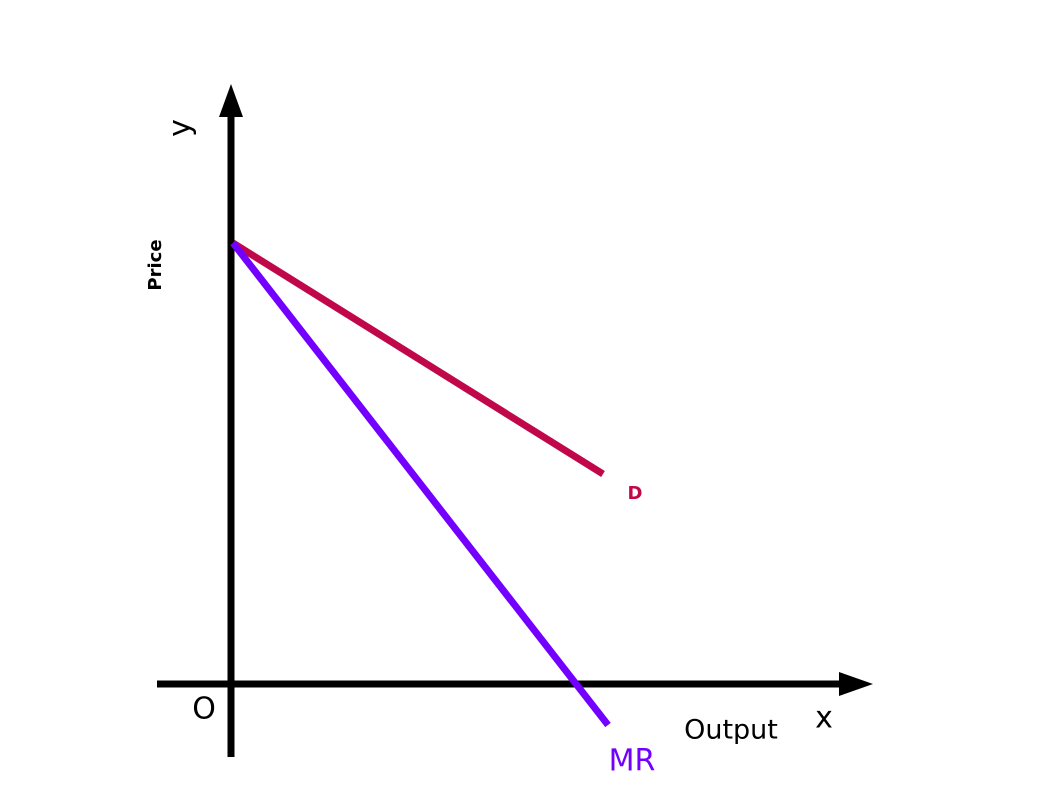 This screenshot has width=1058, height=798. What do you see at coordinates (635, 493) in the screenshot?
I see `demand-label: D` at bounding box center [635, 493].